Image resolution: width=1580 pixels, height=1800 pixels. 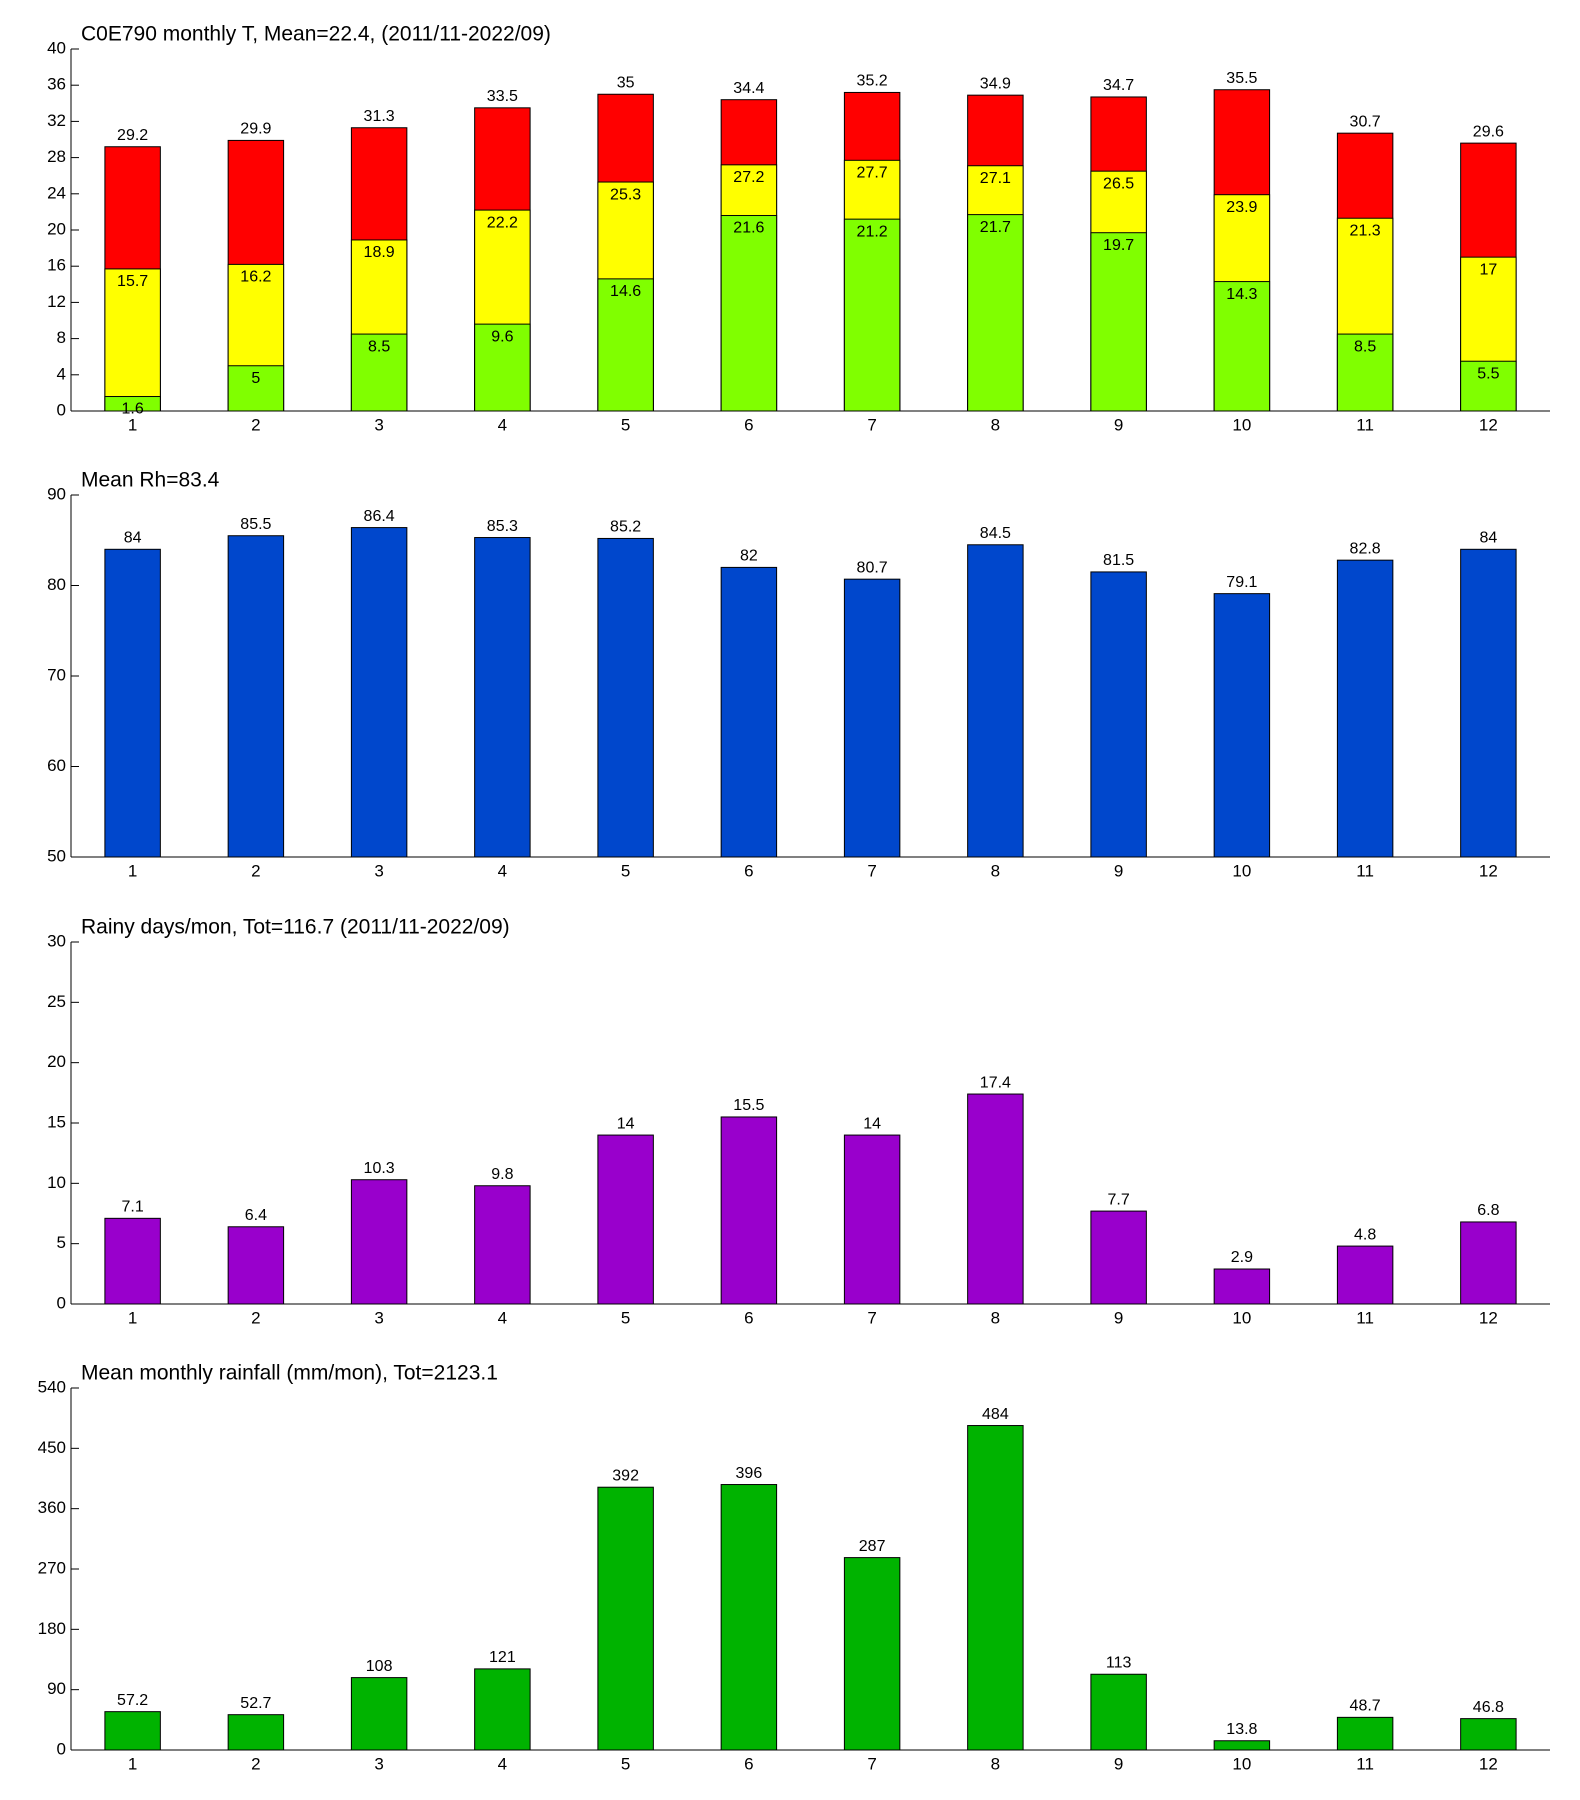 What do you see at coordinates (52, 1386) in the screenshot?
I see `y-tick-label: 540` at bounding box center [52, 1386].